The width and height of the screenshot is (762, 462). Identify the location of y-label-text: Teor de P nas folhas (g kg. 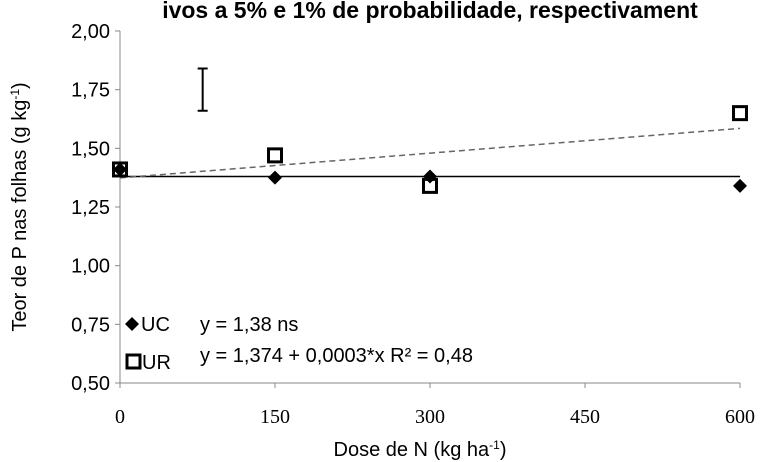
(20, 216).